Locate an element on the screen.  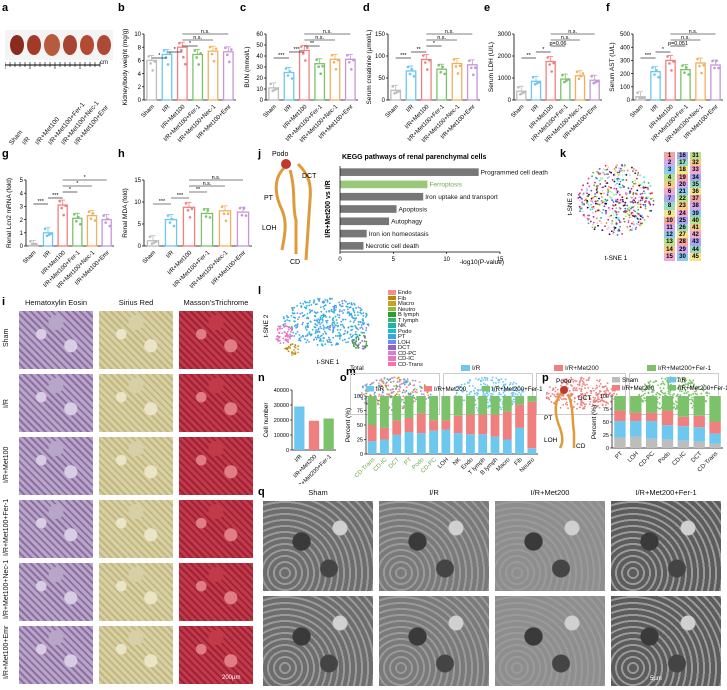
cluster-chip: 12 is located at coordinates (669, 235).